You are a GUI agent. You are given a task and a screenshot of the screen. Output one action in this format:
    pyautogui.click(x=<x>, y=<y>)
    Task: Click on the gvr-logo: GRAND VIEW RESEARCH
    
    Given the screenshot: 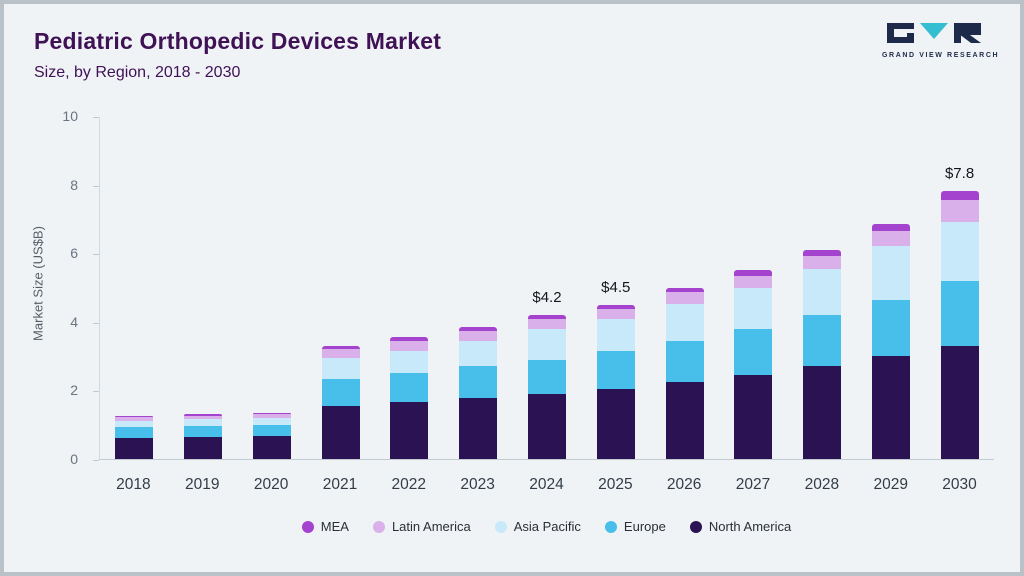 What is the action you would take?
    pyautogui.click(x=941, y=40)
    